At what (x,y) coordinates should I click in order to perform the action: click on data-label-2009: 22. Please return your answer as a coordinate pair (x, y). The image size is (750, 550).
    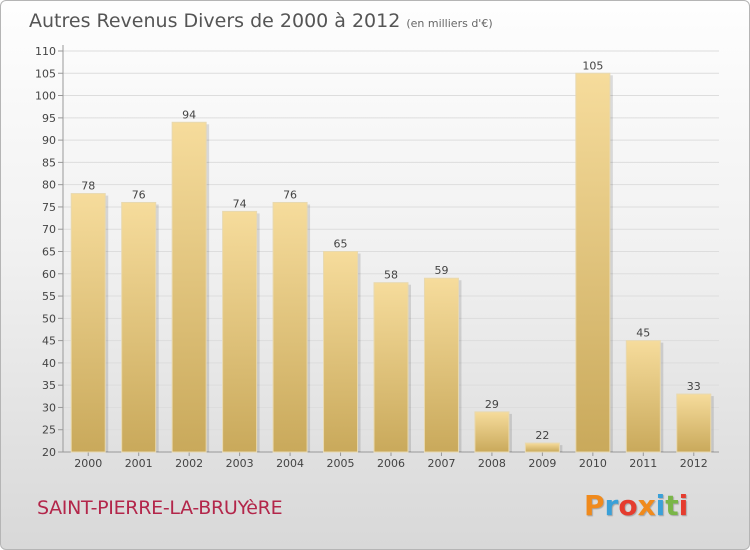
    Looking at the image, I should click on (542, 435).